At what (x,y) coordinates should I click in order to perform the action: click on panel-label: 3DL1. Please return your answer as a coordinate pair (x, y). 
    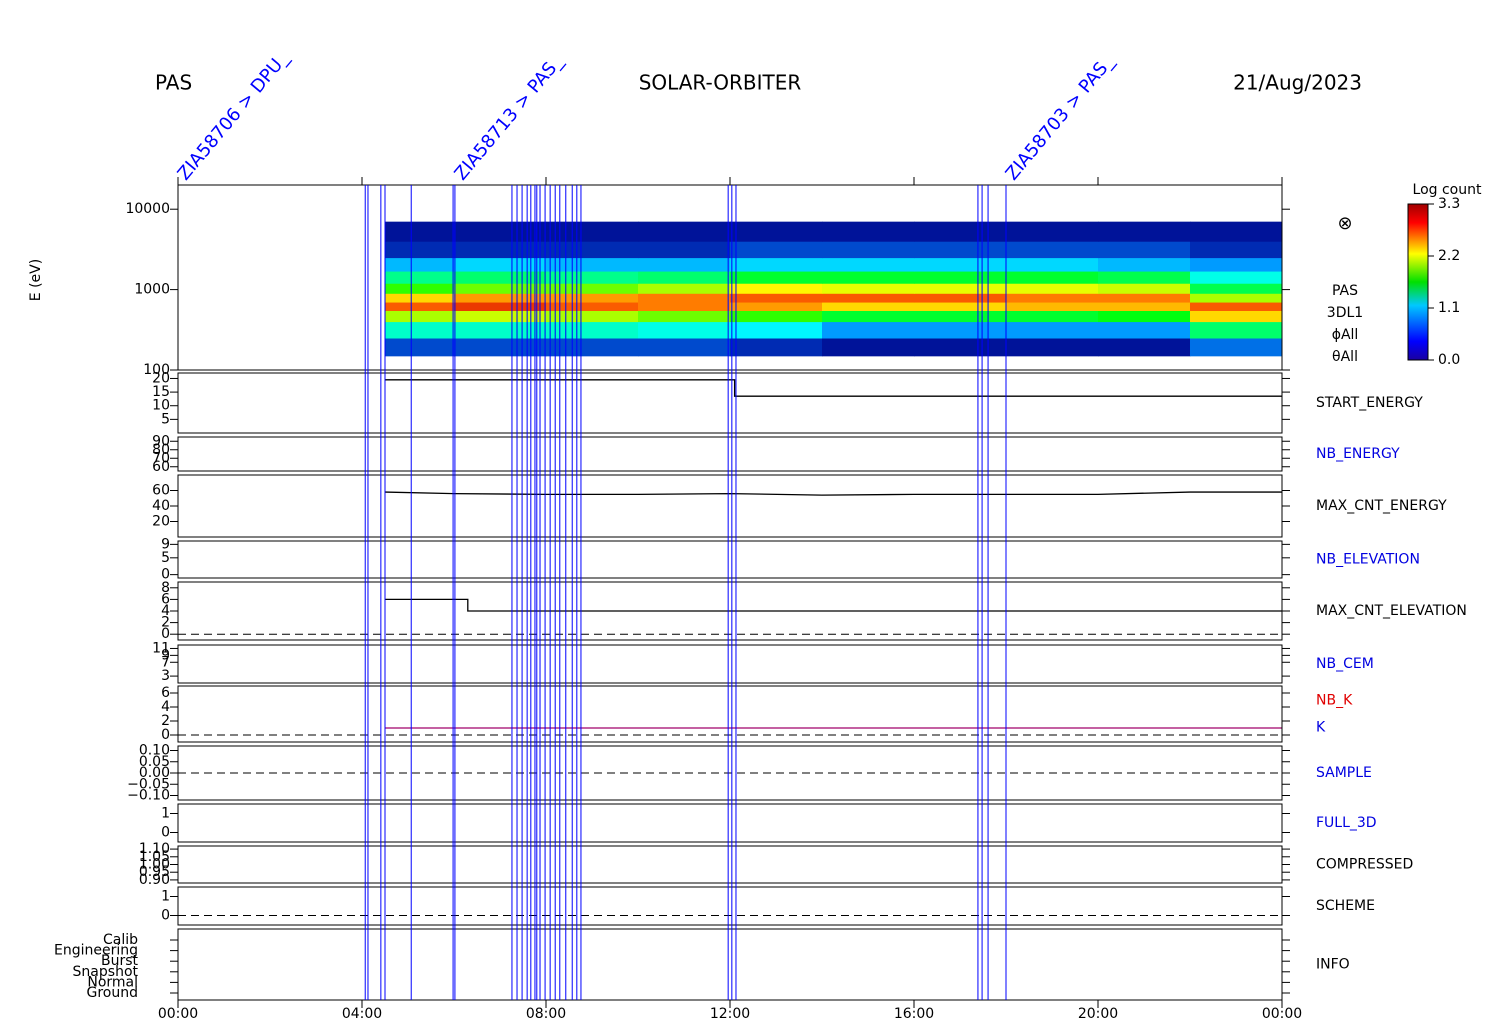
    Looking at the image, I should click on (1345, 313).